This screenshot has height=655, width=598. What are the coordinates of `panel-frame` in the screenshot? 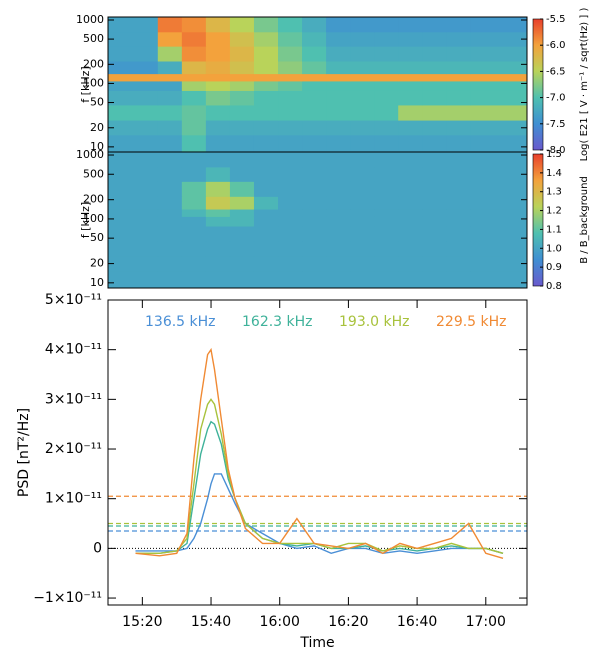 It's located at (317, 220).